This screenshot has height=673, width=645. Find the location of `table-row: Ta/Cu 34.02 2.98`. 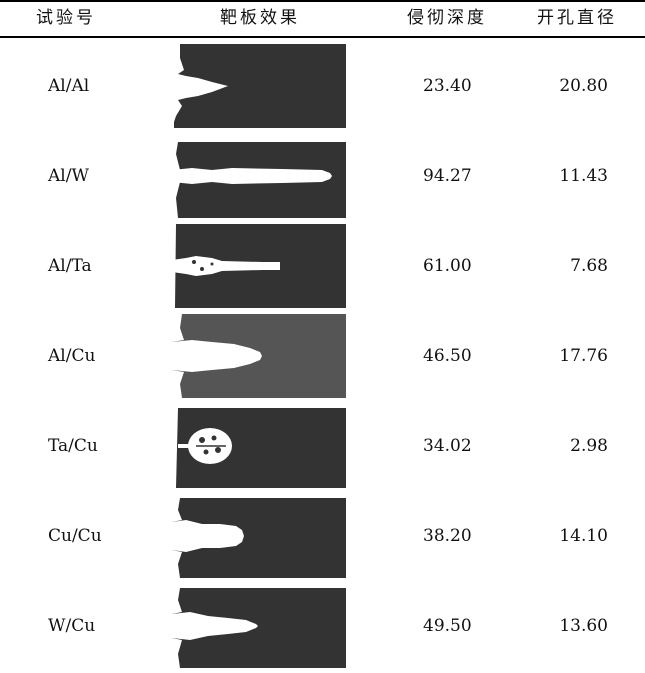

table-row: Ta/Cu 34.02 2.98 is located at coordinates (322, 446).